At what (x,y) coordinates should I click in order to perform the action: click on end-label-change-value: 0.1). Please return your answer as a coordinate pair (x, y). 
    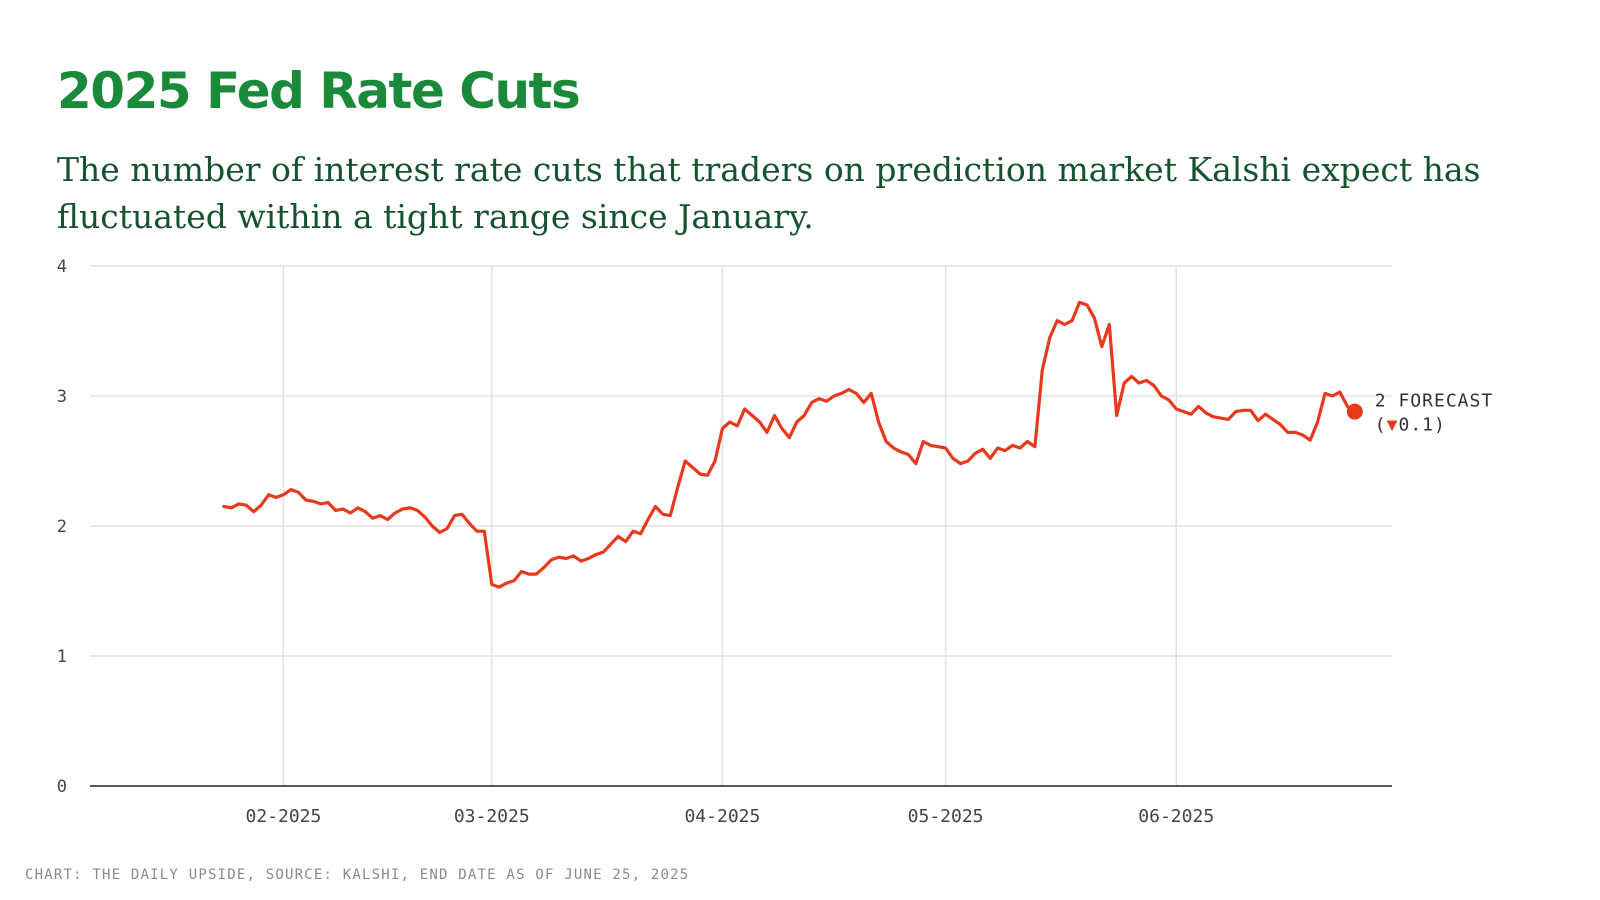
    Looking at the image, I should click on (1421, 425).